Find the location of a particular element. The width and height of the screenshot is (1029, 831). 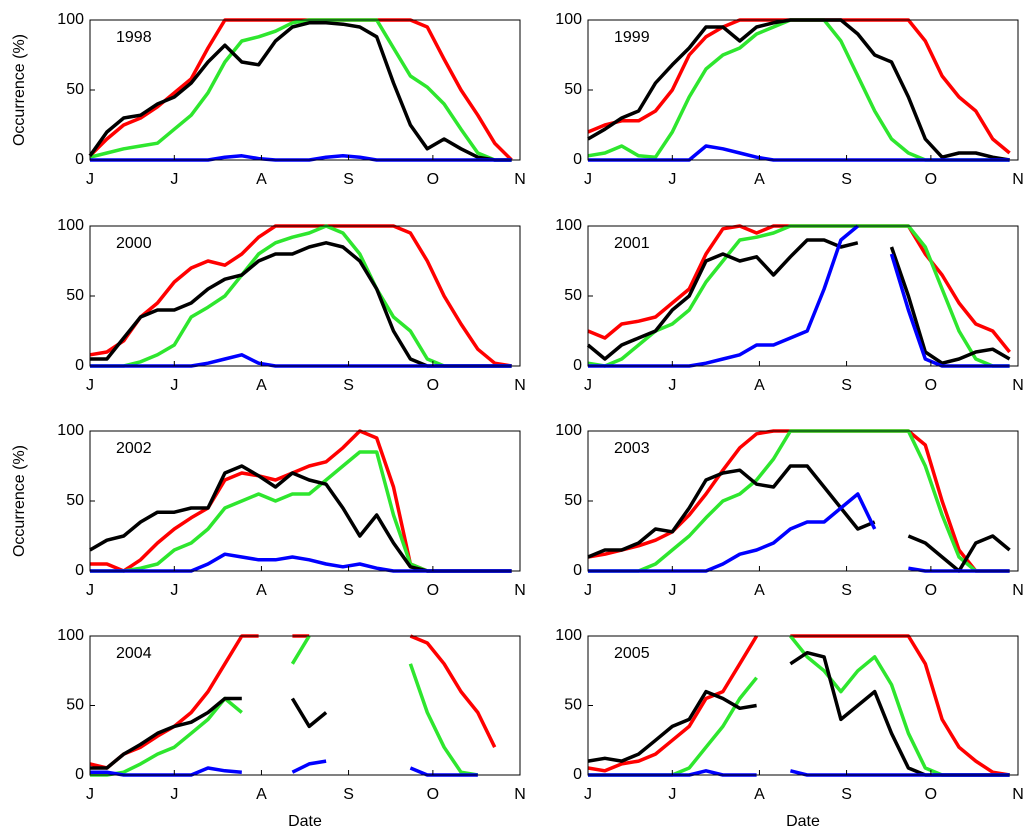

panel-year: 2004 is located at coordinates (134, 653).